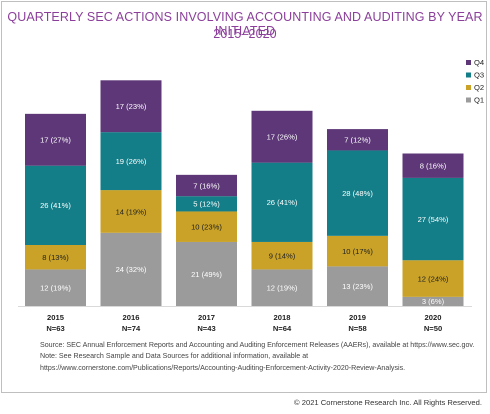  Describe the element at coordinates (131, 328) in the screenshot. I see `total-label: N=74` at that location.